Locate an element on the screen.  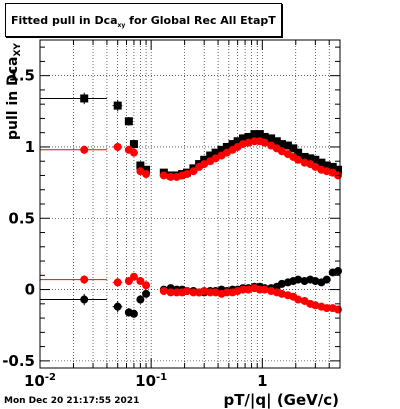
x-tick-label: 10-1 is located at coordinates (151, 381).